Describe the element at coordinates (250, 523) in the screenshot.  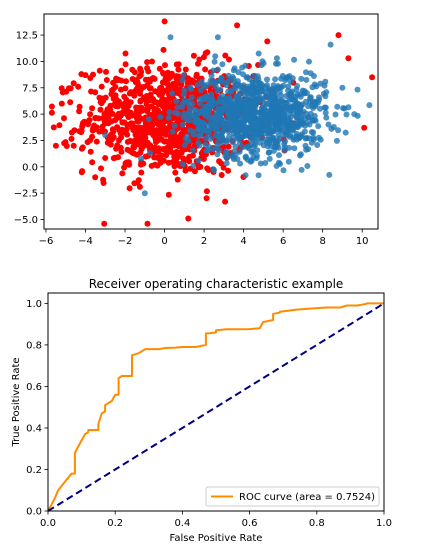
I see `x-tick-label: 0.6` at that location.